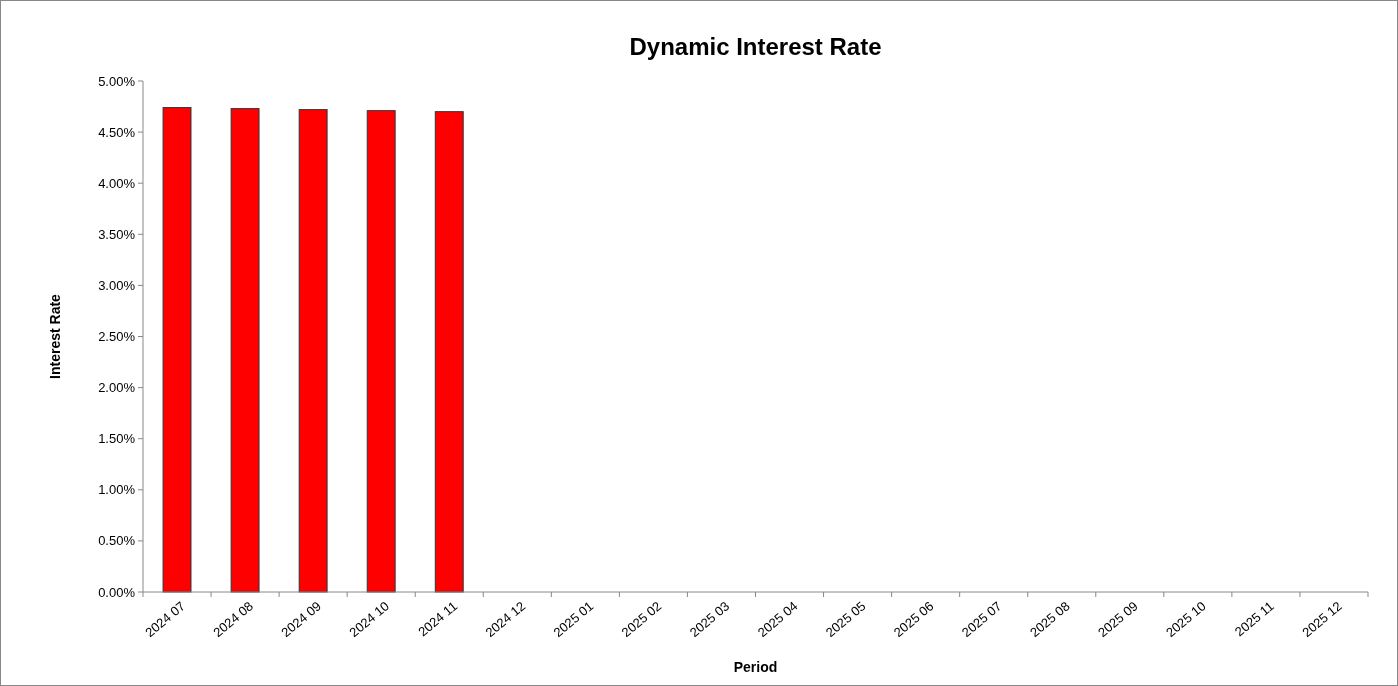  I want to click on y-tick-label: 5.00%, so click(117, 81).